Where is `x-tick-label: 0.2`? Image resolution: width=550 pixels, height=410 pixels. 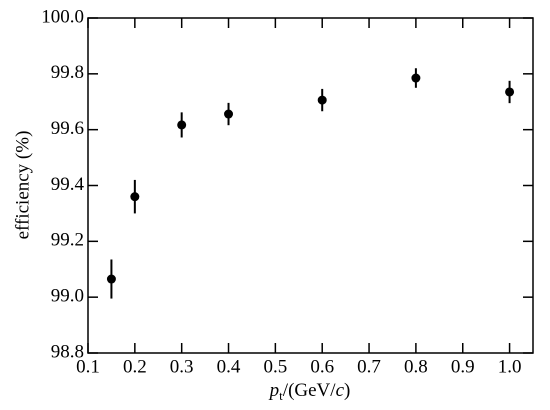
x-tick-label: 0.2 is located at coordinates (135, 366).